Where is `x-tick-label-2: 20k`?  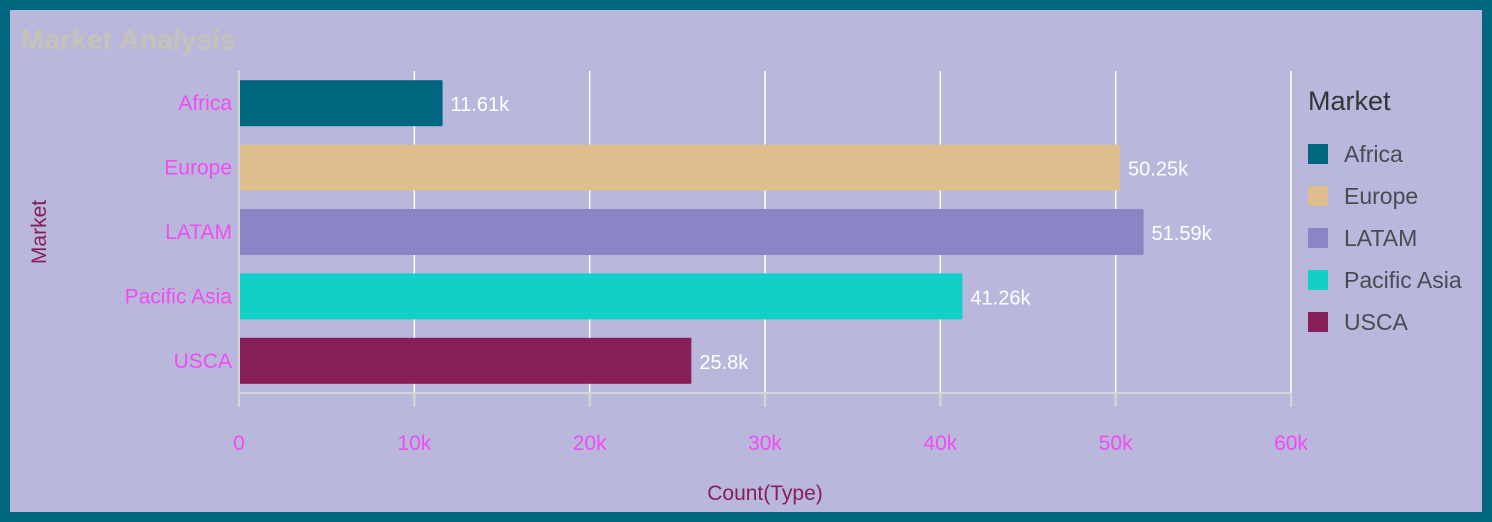 x-tick-label-2: 20k is located at coordinates (590, 443).